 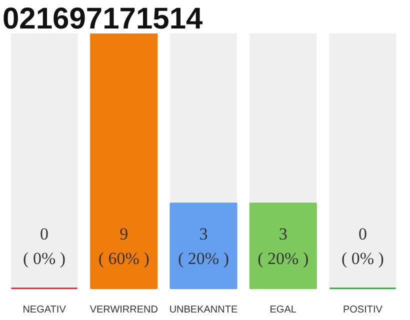 I want to click on x-tick-label: NEGATIV, so click(x=44, y=310).